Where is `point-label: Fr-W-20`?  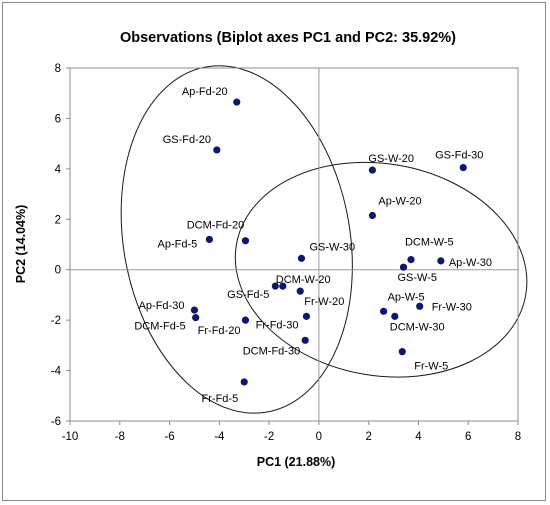
point-label: Fr-W-20 is located at coordinates (324, 302).